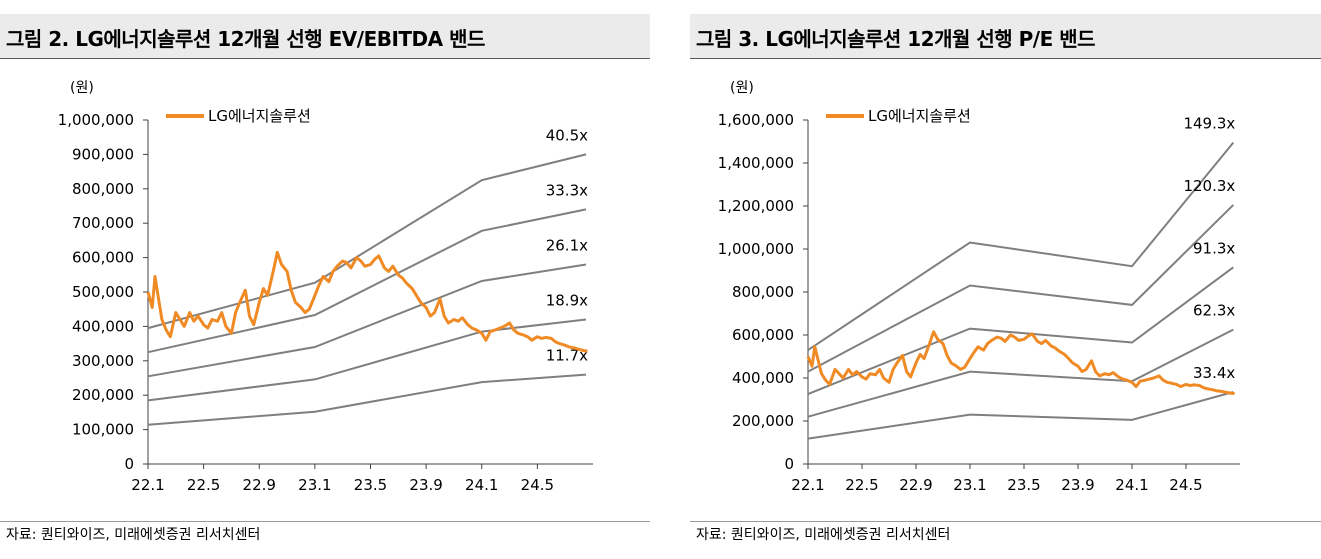 The height and width of the screenshot is (559, 1321). I want to click on band-line-26.1x, so click(367, 320).